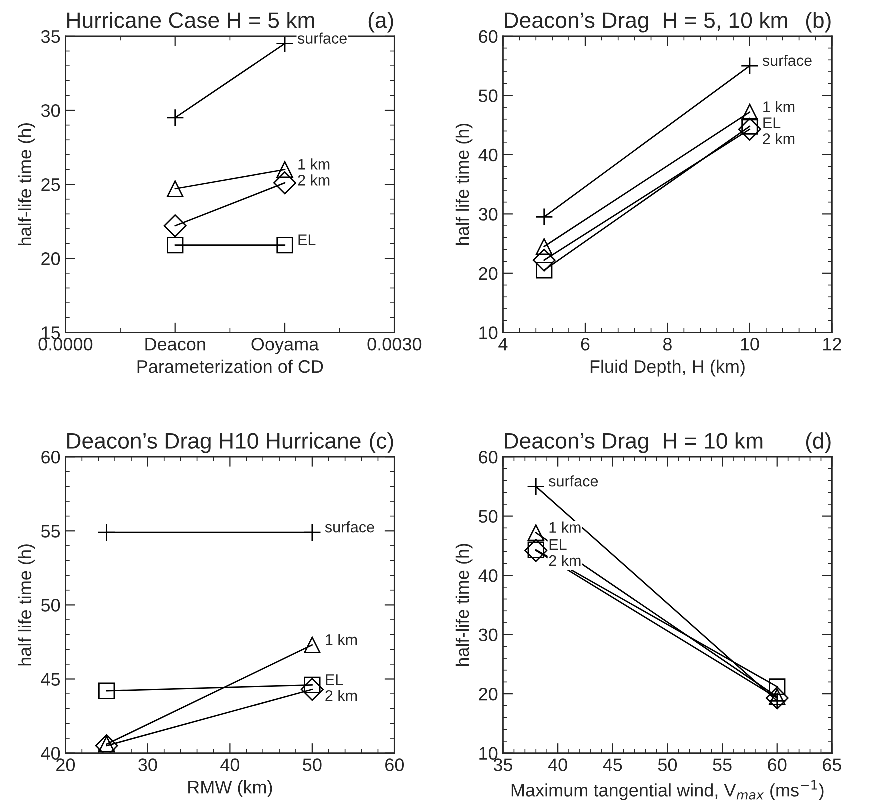 This screenshot has height=810, width=876. I want to click on x-tick-label: 10, so click(750, 344).